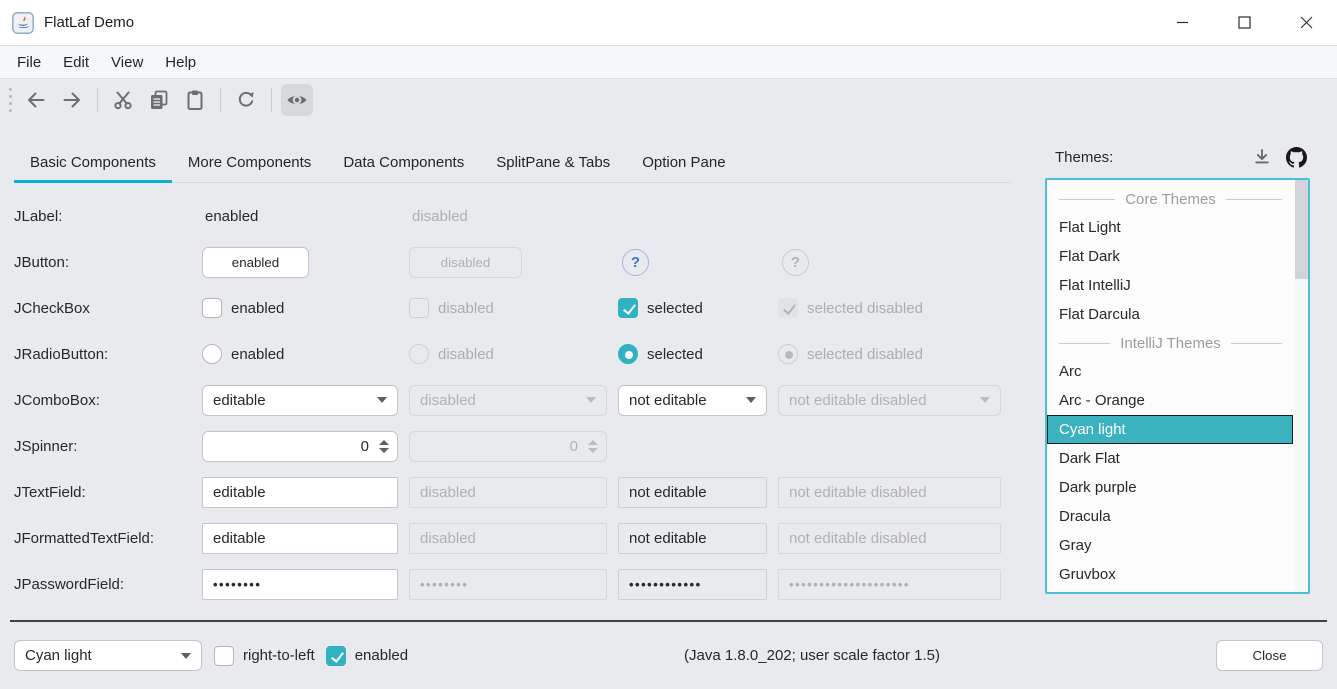 The height and width of the screenshot is (689, 1337). I want to click on help-button-disabled: ?, so click(795, 262).